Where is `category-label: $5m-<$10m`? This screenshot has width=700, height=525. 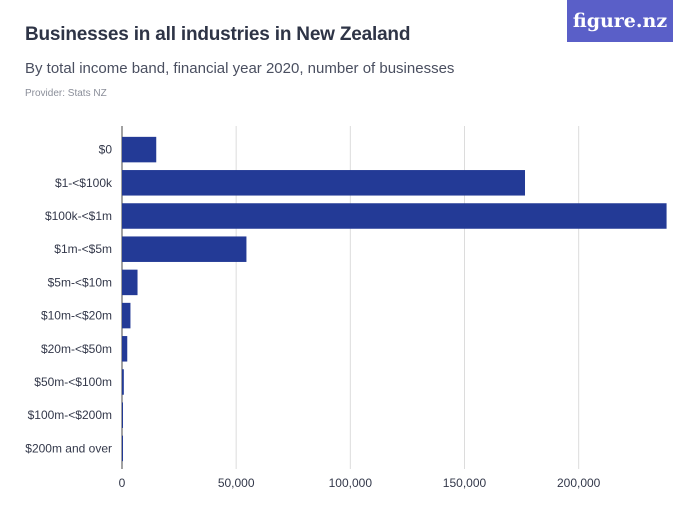
category-label: $5m-<$10m is located at coordinates (80, 282).